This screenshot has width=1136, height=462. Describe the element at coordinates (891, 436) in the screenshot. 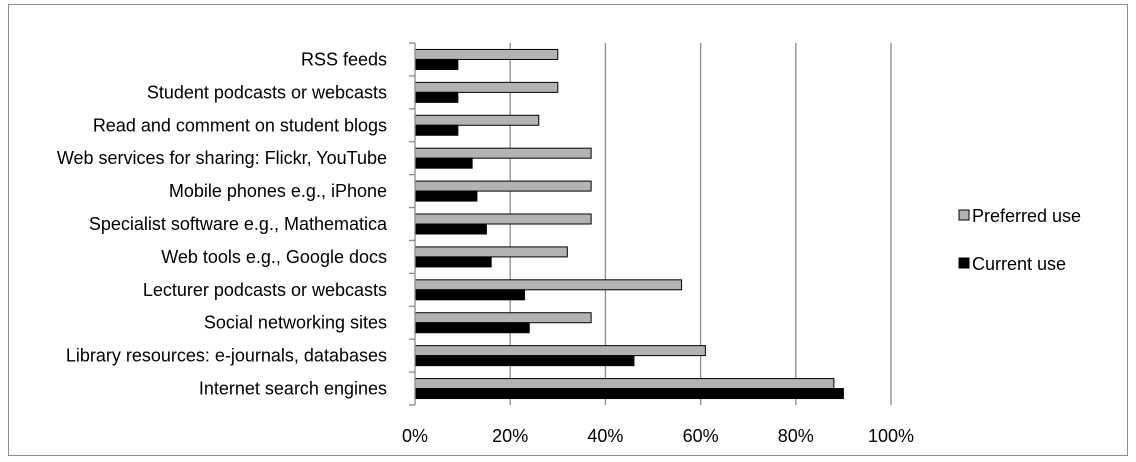

I see `x-tick-label: 100%` at that location.